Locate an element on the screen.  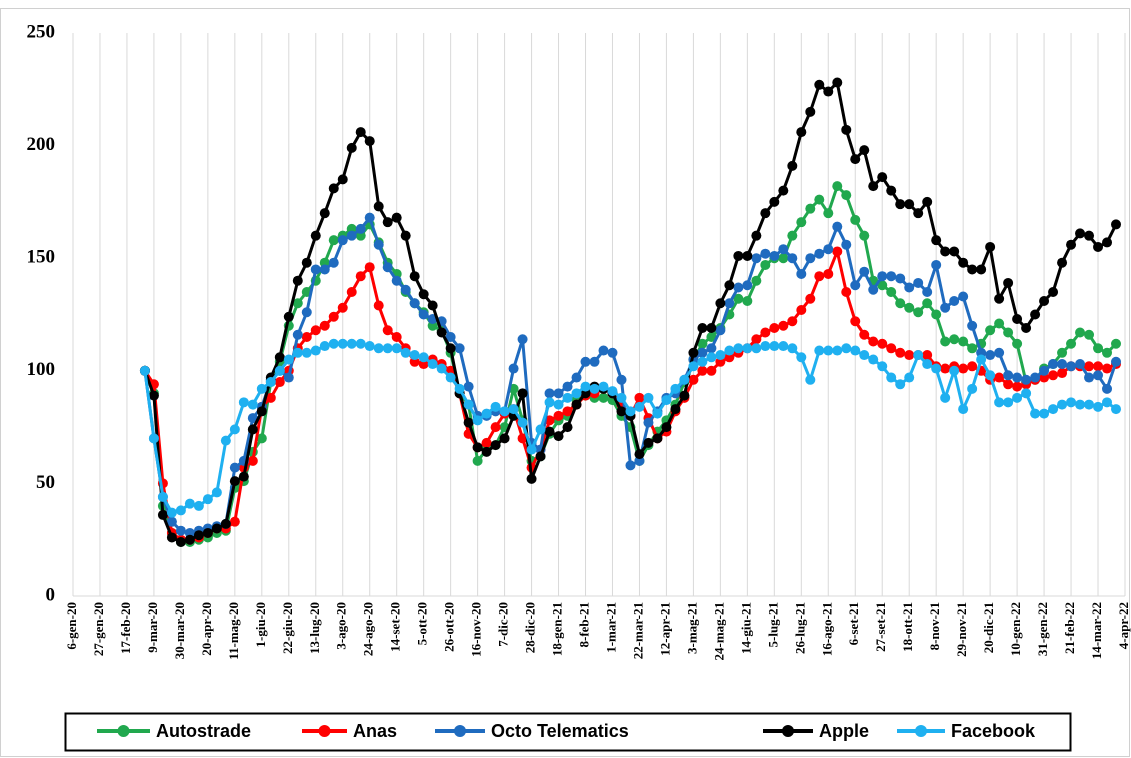
x-tick-label: 6-set-21 is located at coordinates (853, 623).